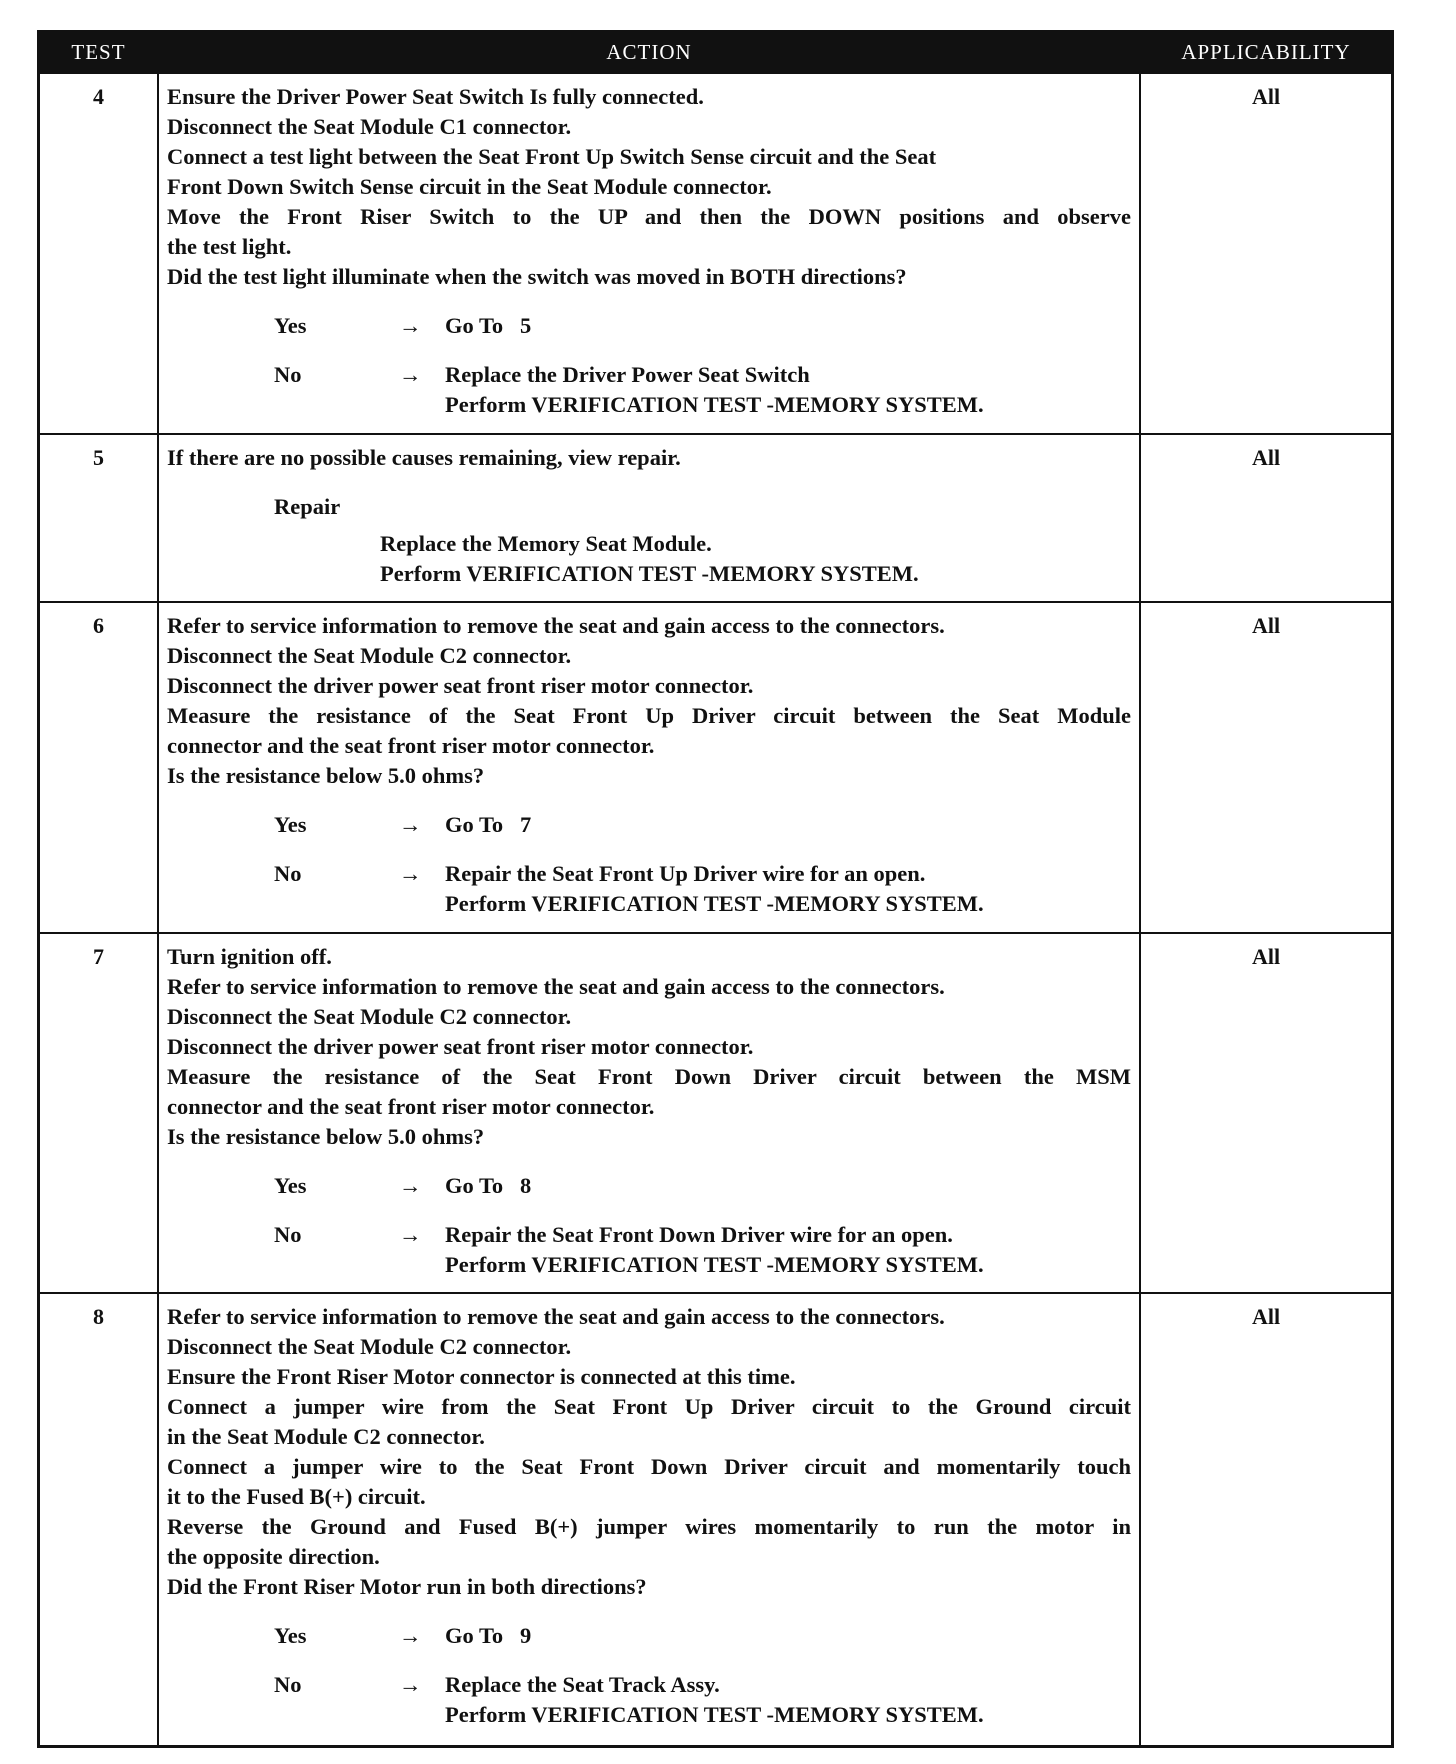 This screenshot has width=1456, height=1764. What do you see at coordinates (649, 825) in the screenshot?
I see `answer-yes: Yes → Go To 7` at bounding box center [649, 825].